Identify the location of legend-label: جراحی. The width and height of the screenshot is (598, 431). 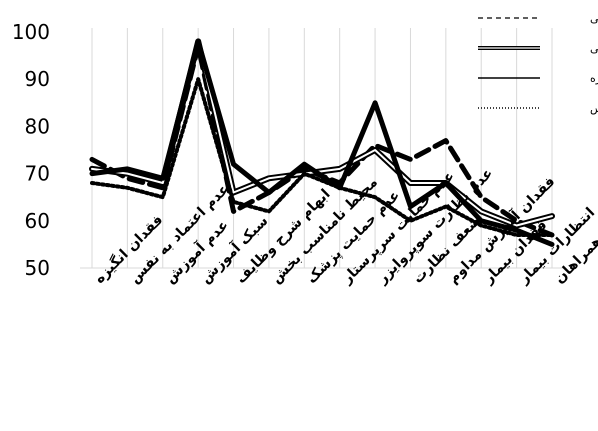
(594, 48).